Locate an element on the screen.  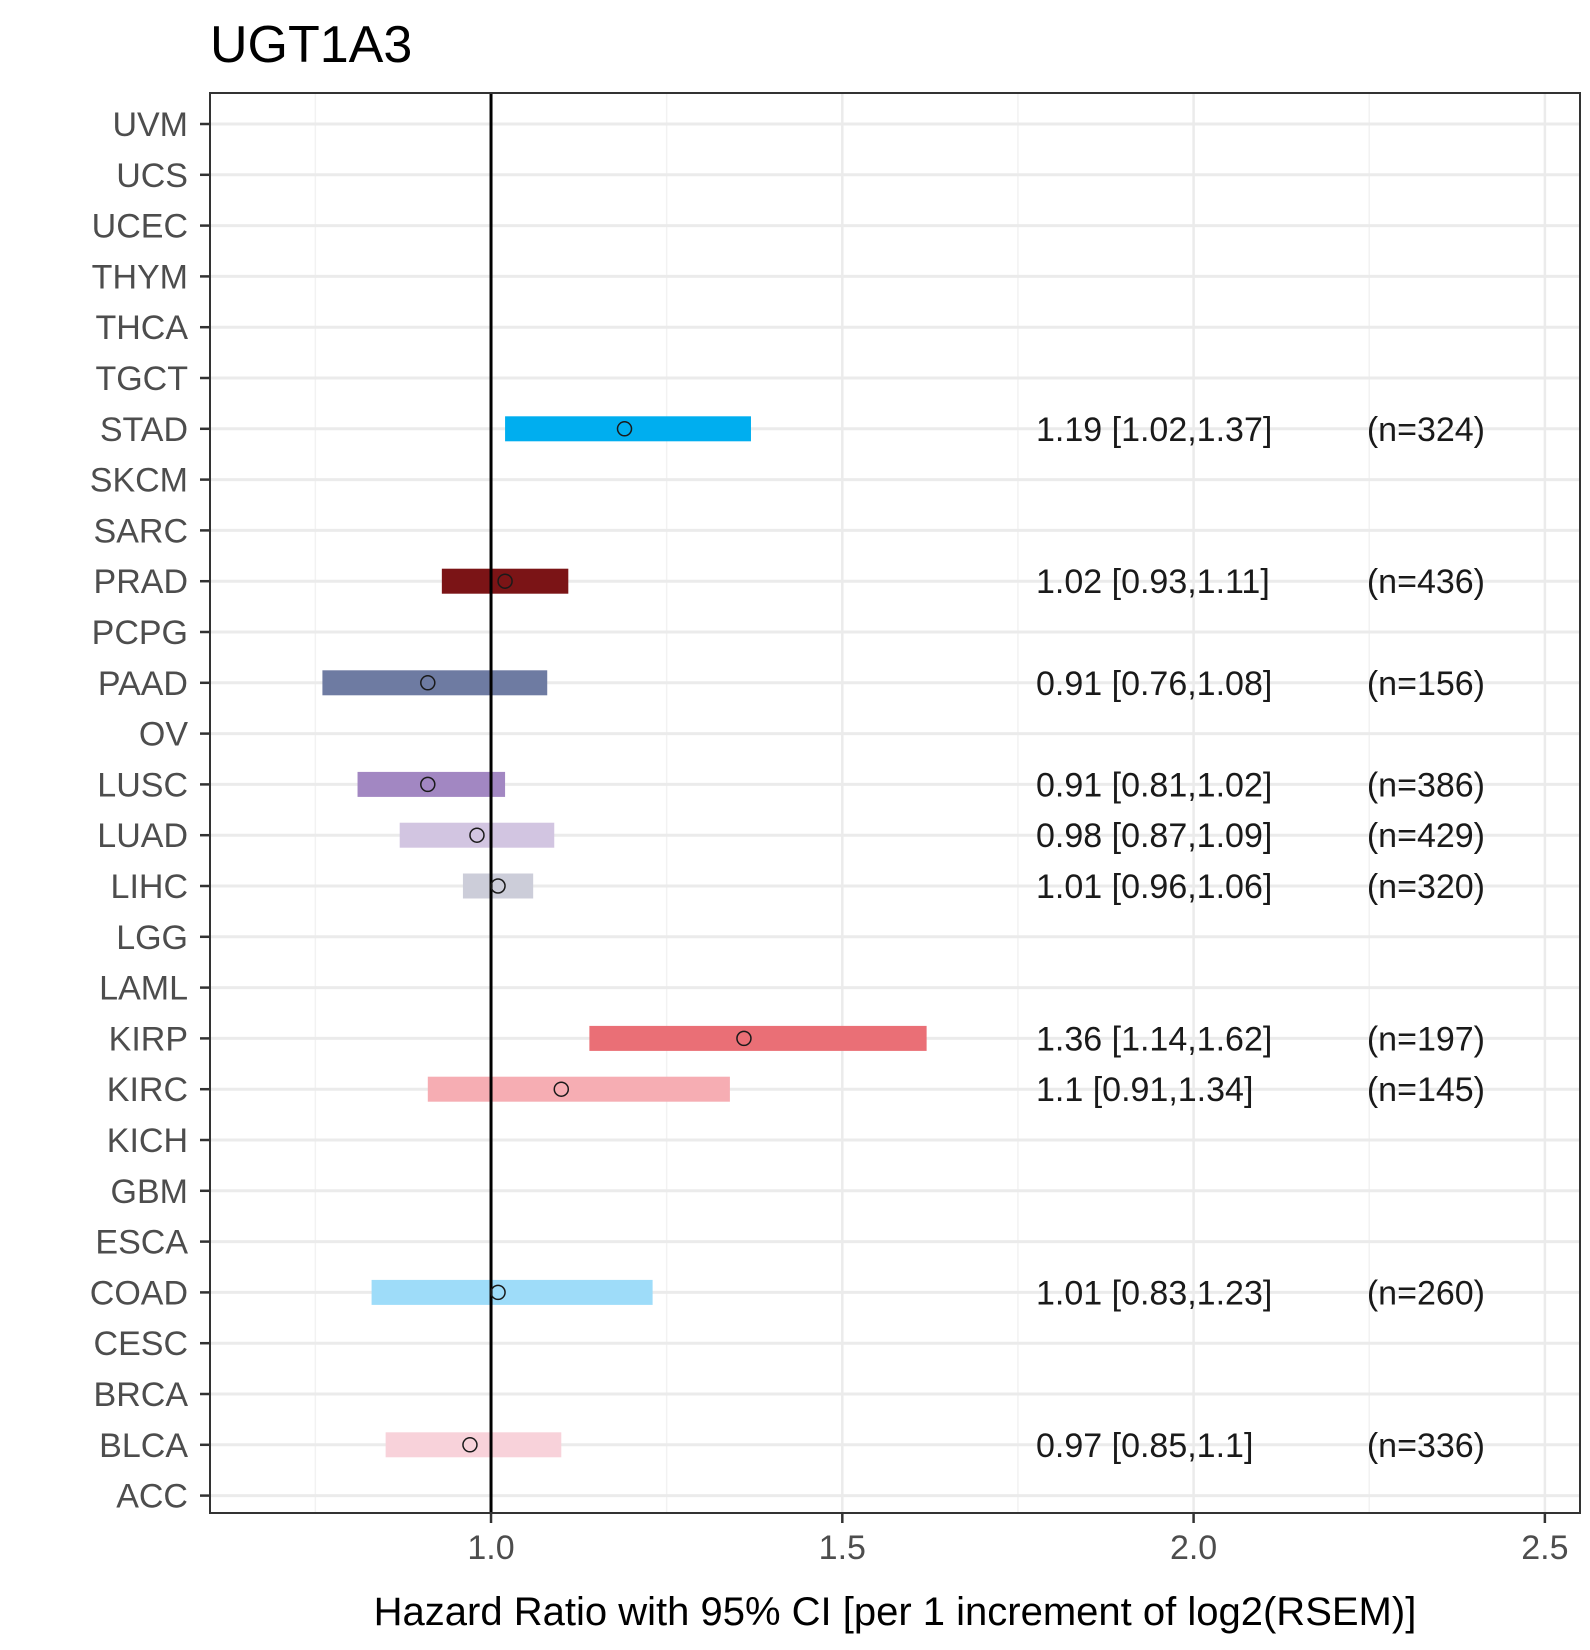
n-label-lihc: (n=320) is located at coordinates (1426, 887).